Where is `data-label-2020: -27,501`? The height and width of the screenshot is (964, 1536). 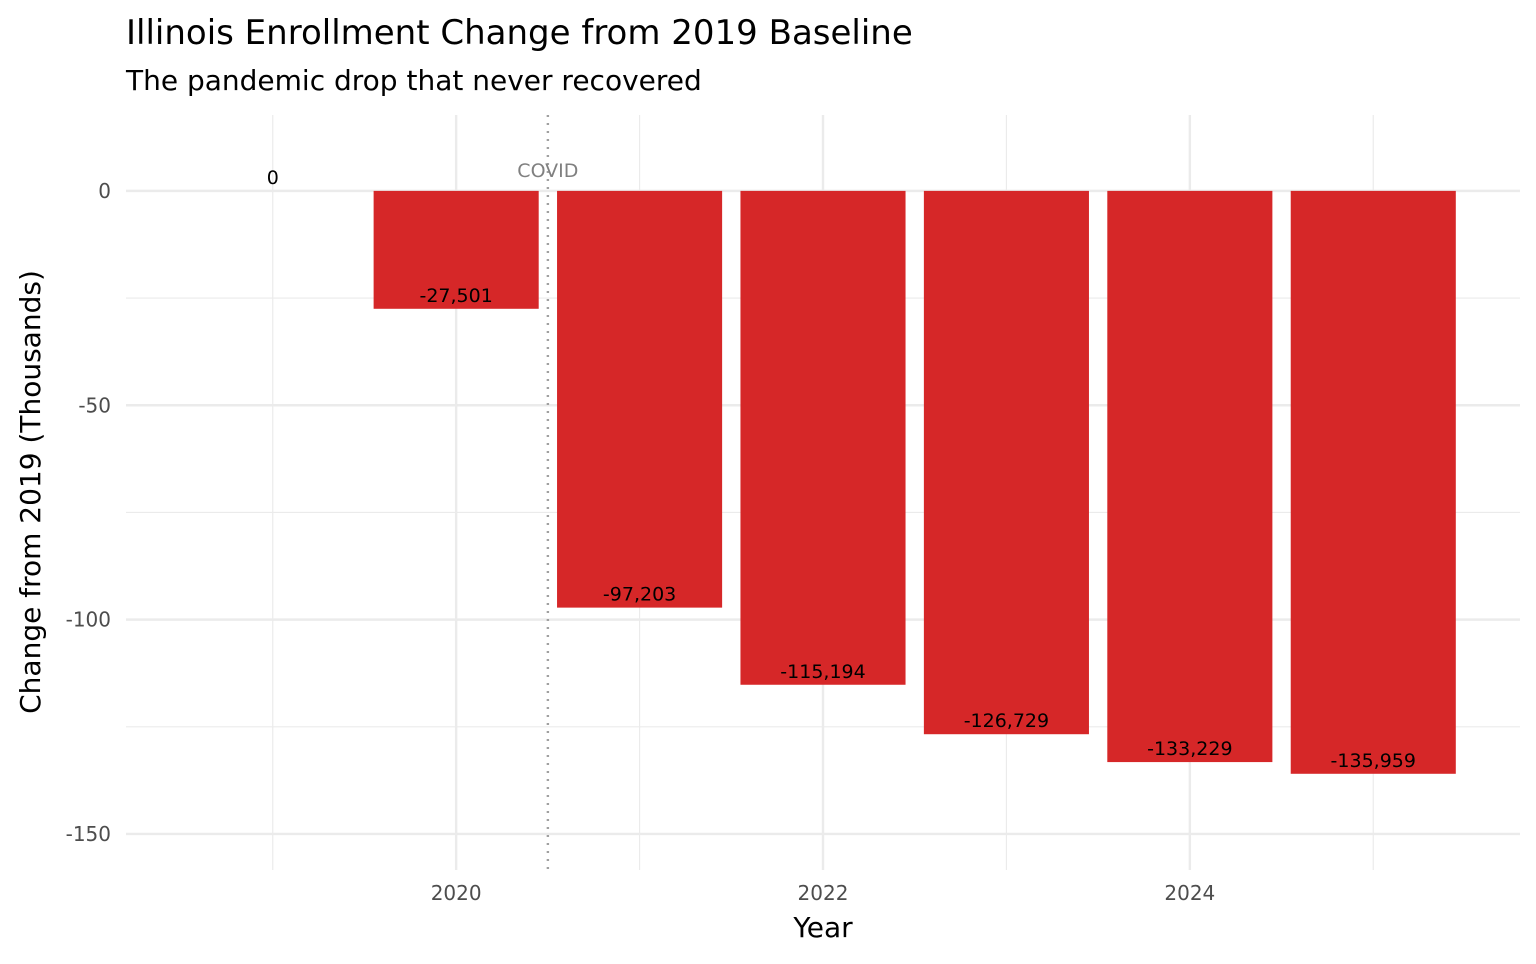 data-label-2020: -27,501 is located at coordinates (455, 296).